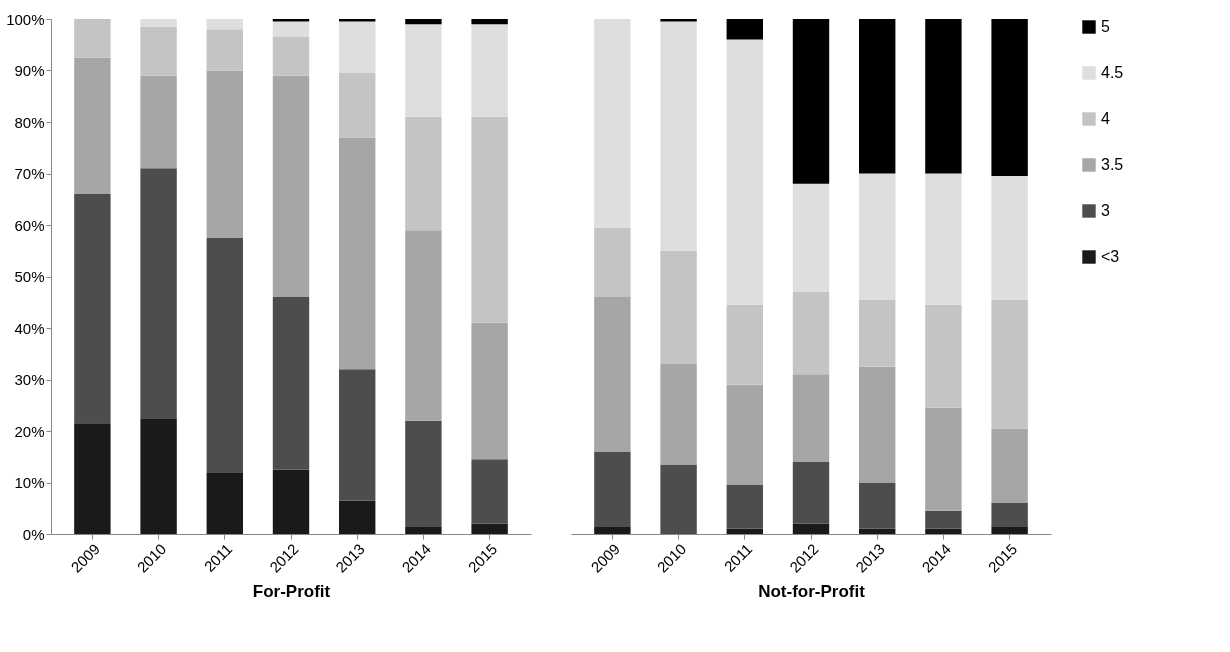  What do you see at coordinates (291, 591) in the screenshot?
I see `x-axis-title: For-Profit` at bounding box center [291, 591].